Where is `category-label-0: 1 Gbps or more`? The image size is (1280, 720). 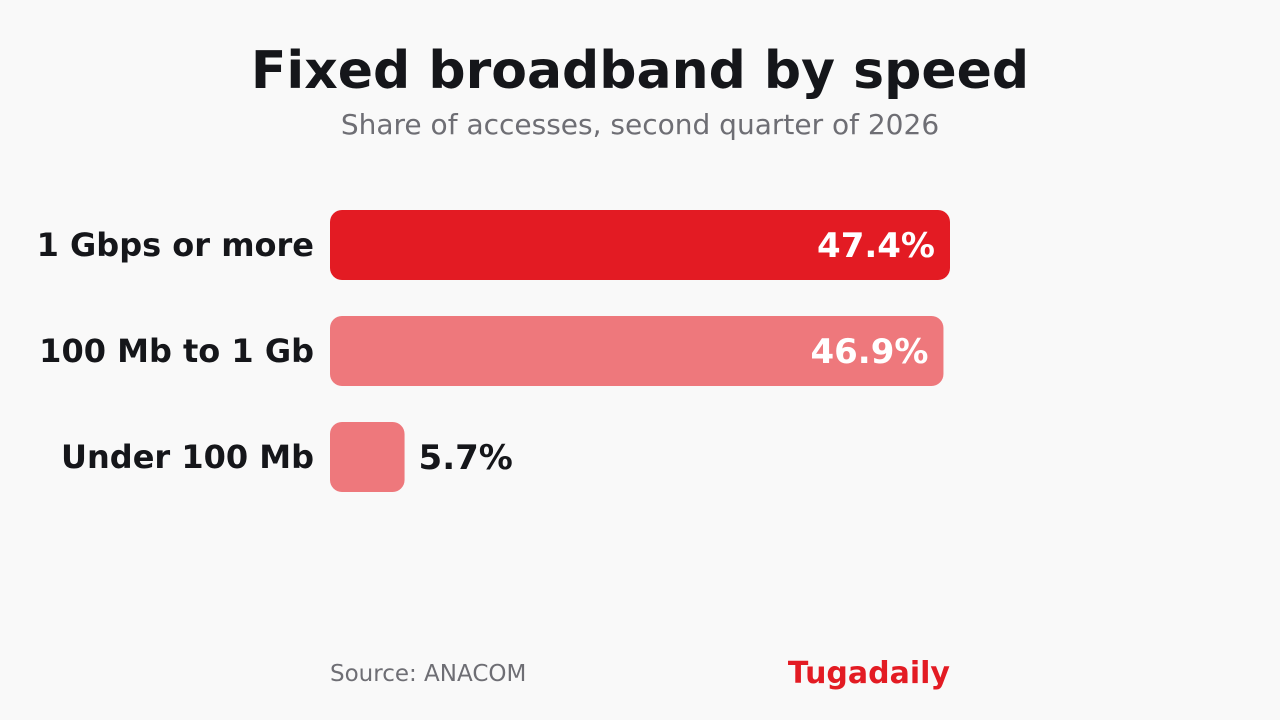 category-label-0: 1 Gbps or more is located at coordinates (175, 245).